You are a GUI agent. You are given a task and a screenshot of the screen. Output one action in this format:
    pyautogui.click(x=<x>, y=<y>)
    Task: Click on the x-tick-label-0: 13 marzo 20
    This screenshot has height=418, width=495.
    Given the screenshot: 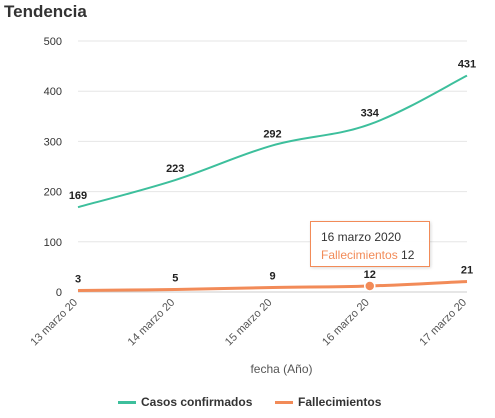 What is the action you would take?
    pyautogui.click(x=54, y=323)
    